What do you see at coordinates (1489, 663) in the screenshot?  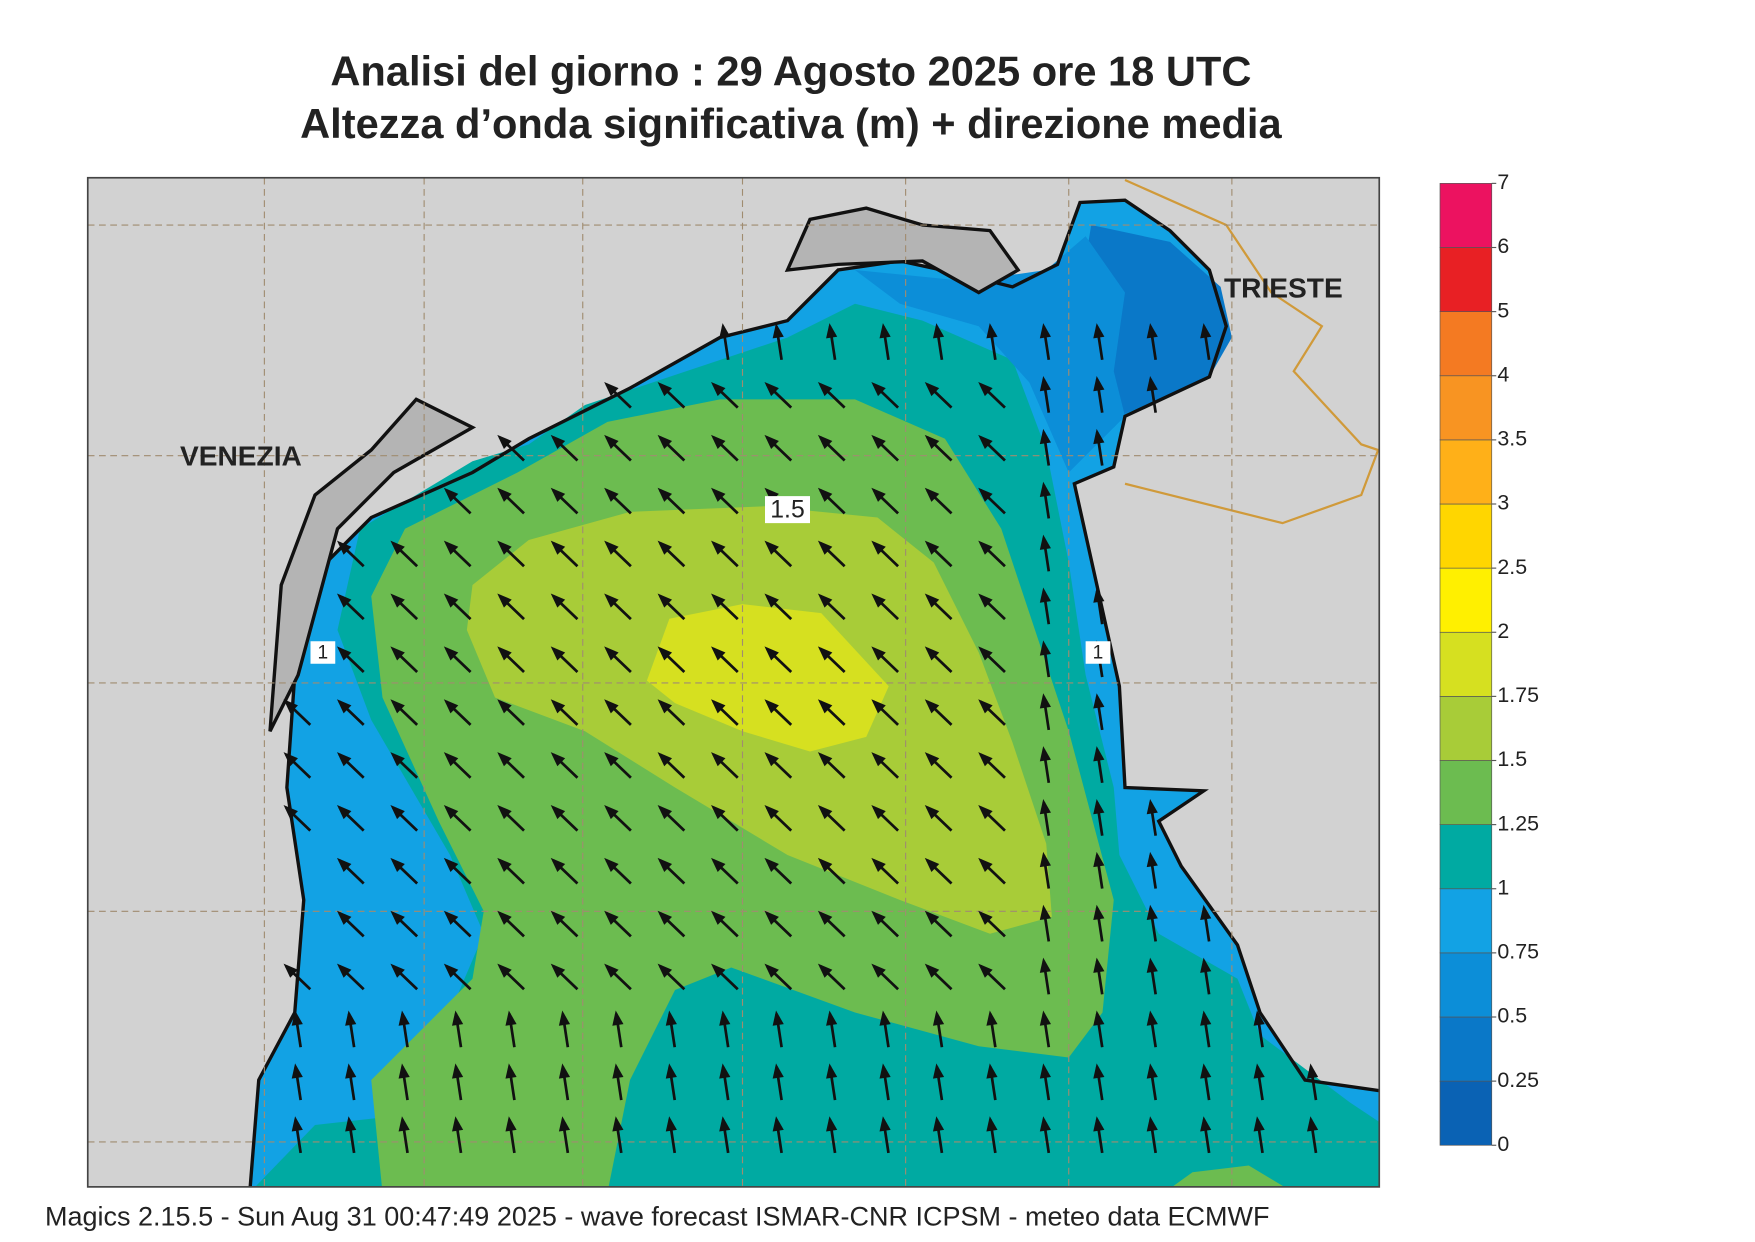 I see `colorbar: 0 0.25 0.5 0.75 1 1.25 1.5 1.75 2 2.5 3 3.5 4 5 6 7` at bounding box center [1489, 663].